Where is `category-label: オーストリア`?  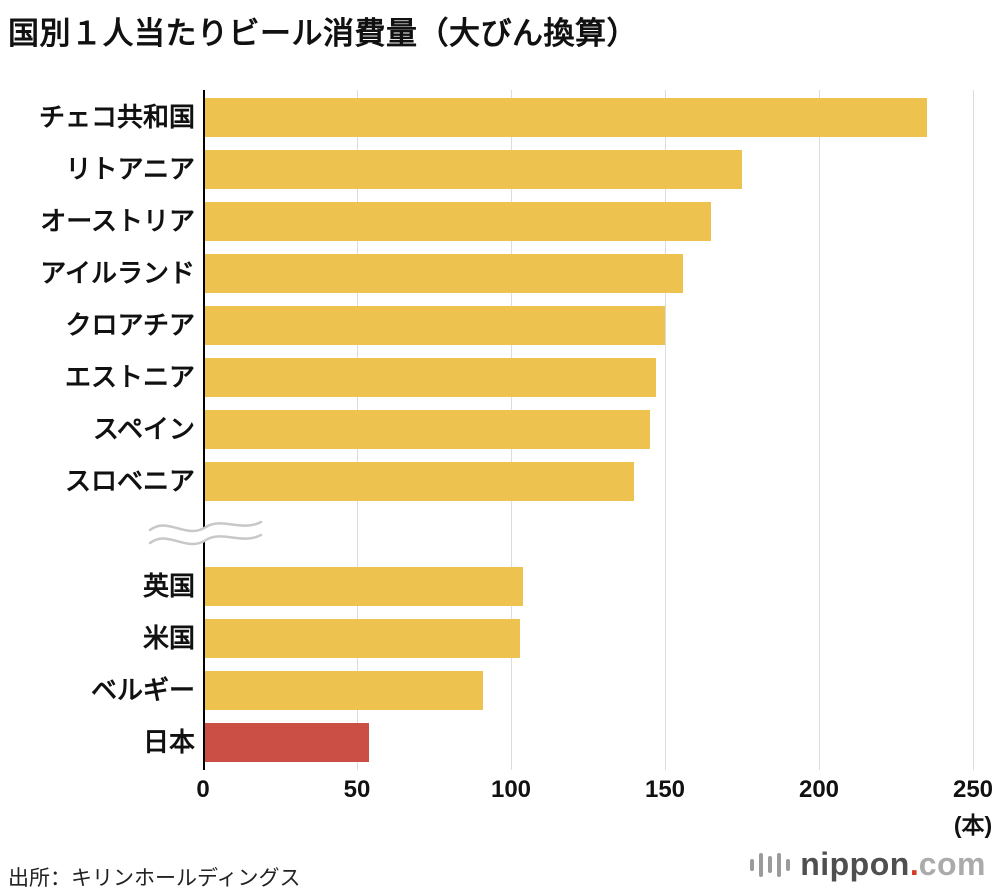
category-label: オーストリア is located at coordinates (117, 221).